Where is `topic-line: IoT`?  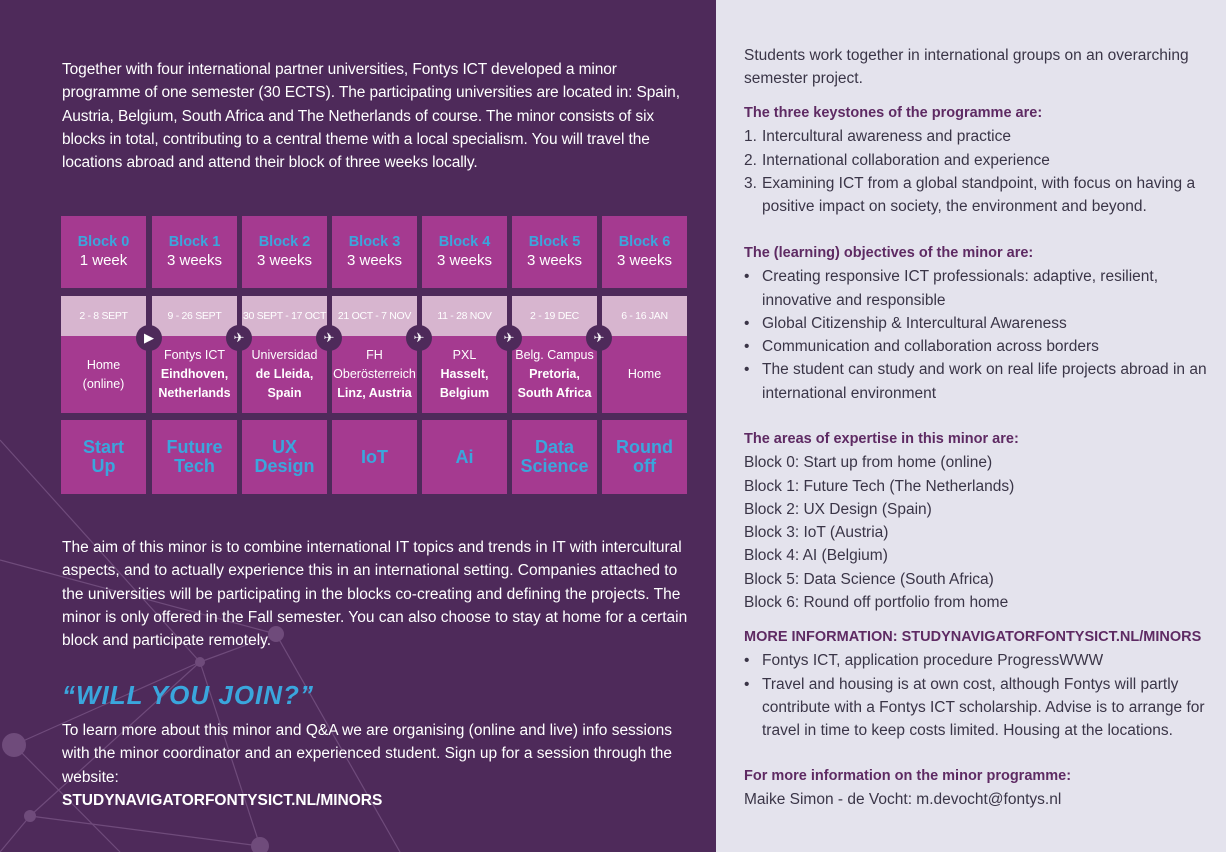 topic-line: IoT is located at coordinates (374, 456).